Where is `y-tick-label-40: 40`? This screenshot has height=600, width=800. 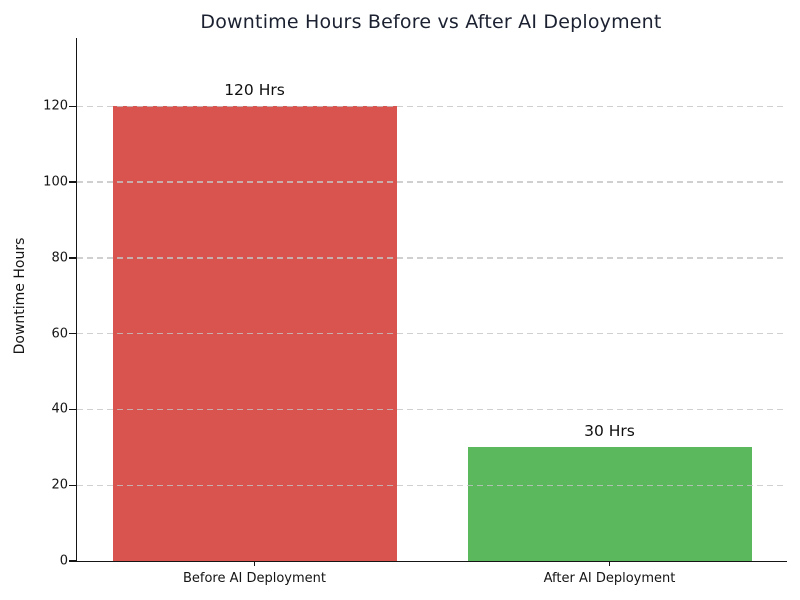 y-tick-label-40: 40 is located at coordinates (59, 409).